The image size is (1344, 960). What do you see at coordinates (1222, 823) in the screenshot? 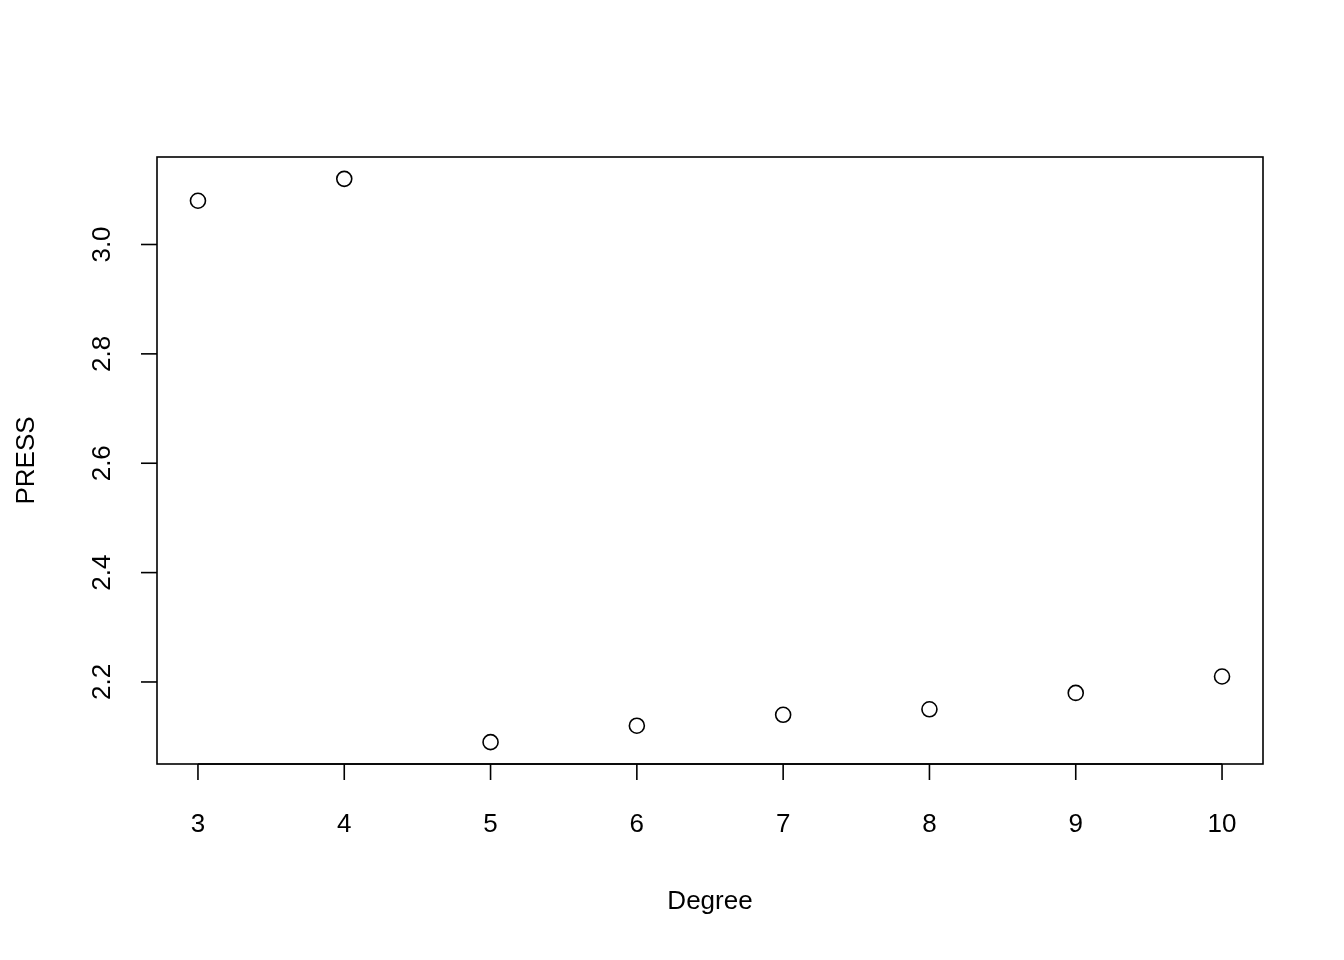
I see `x-tick-label: 10` at bounding box center [1222, 823].